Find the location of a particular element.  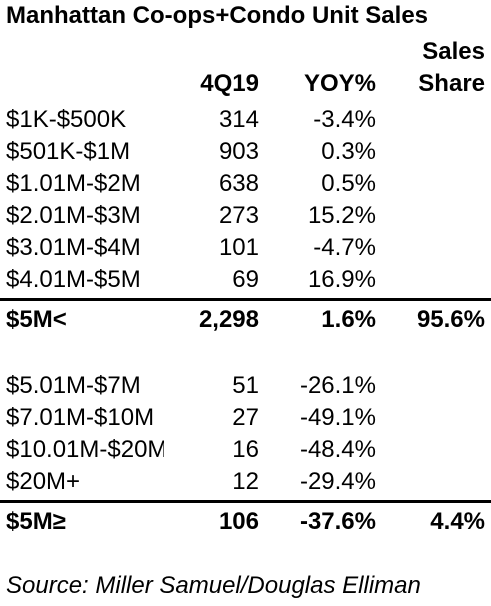

table-row: $20M+ 12 -29.4% is located at coordinates (245, 482).